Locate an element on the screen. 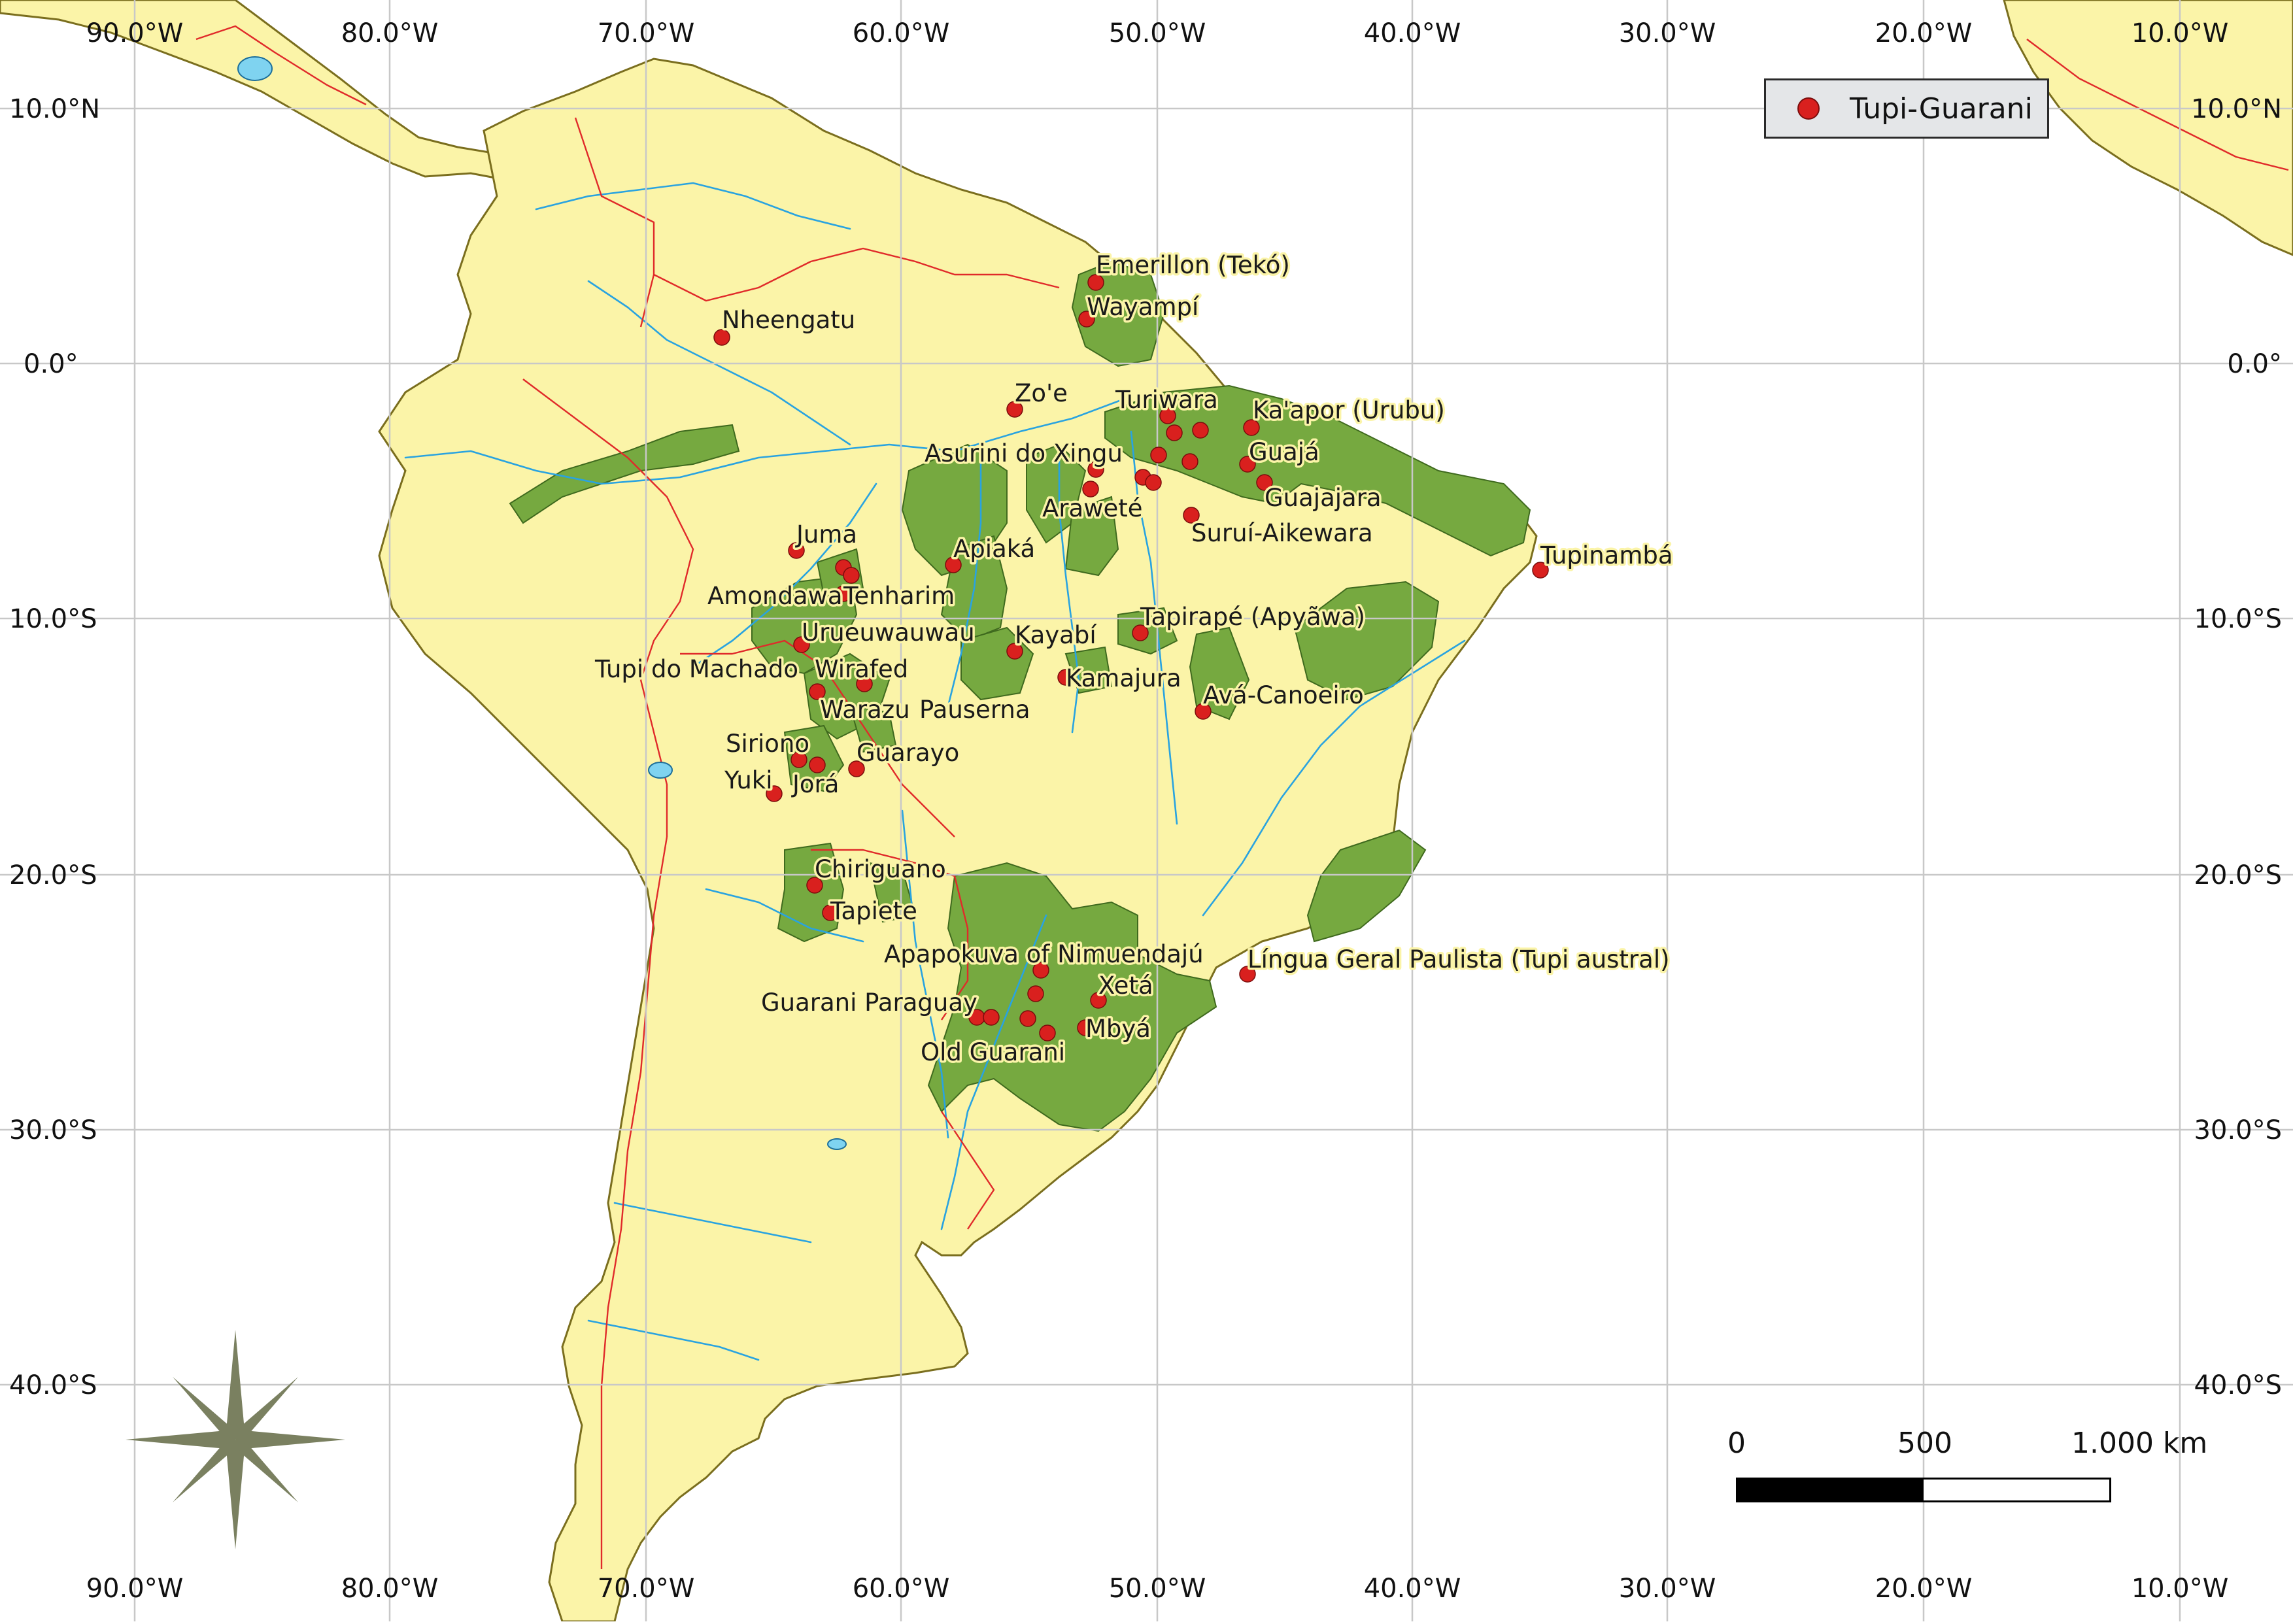 The image size is (2293, 1624). legend-marker-icon is located at coordinates (1808, 108).